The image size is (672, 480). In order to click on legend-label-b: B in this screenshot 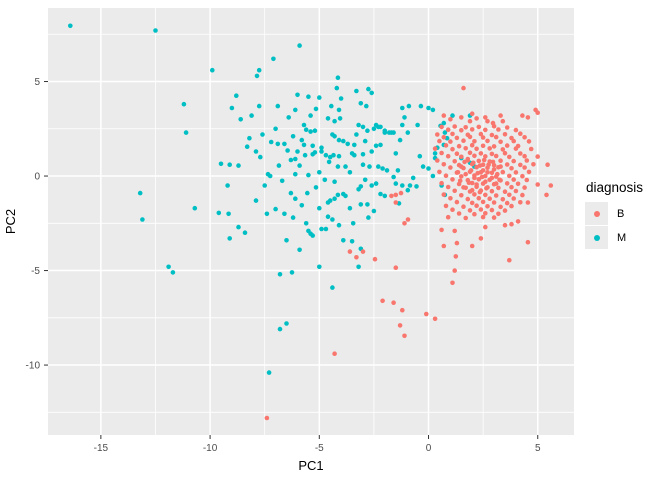, I will do `click(621, 213)`.